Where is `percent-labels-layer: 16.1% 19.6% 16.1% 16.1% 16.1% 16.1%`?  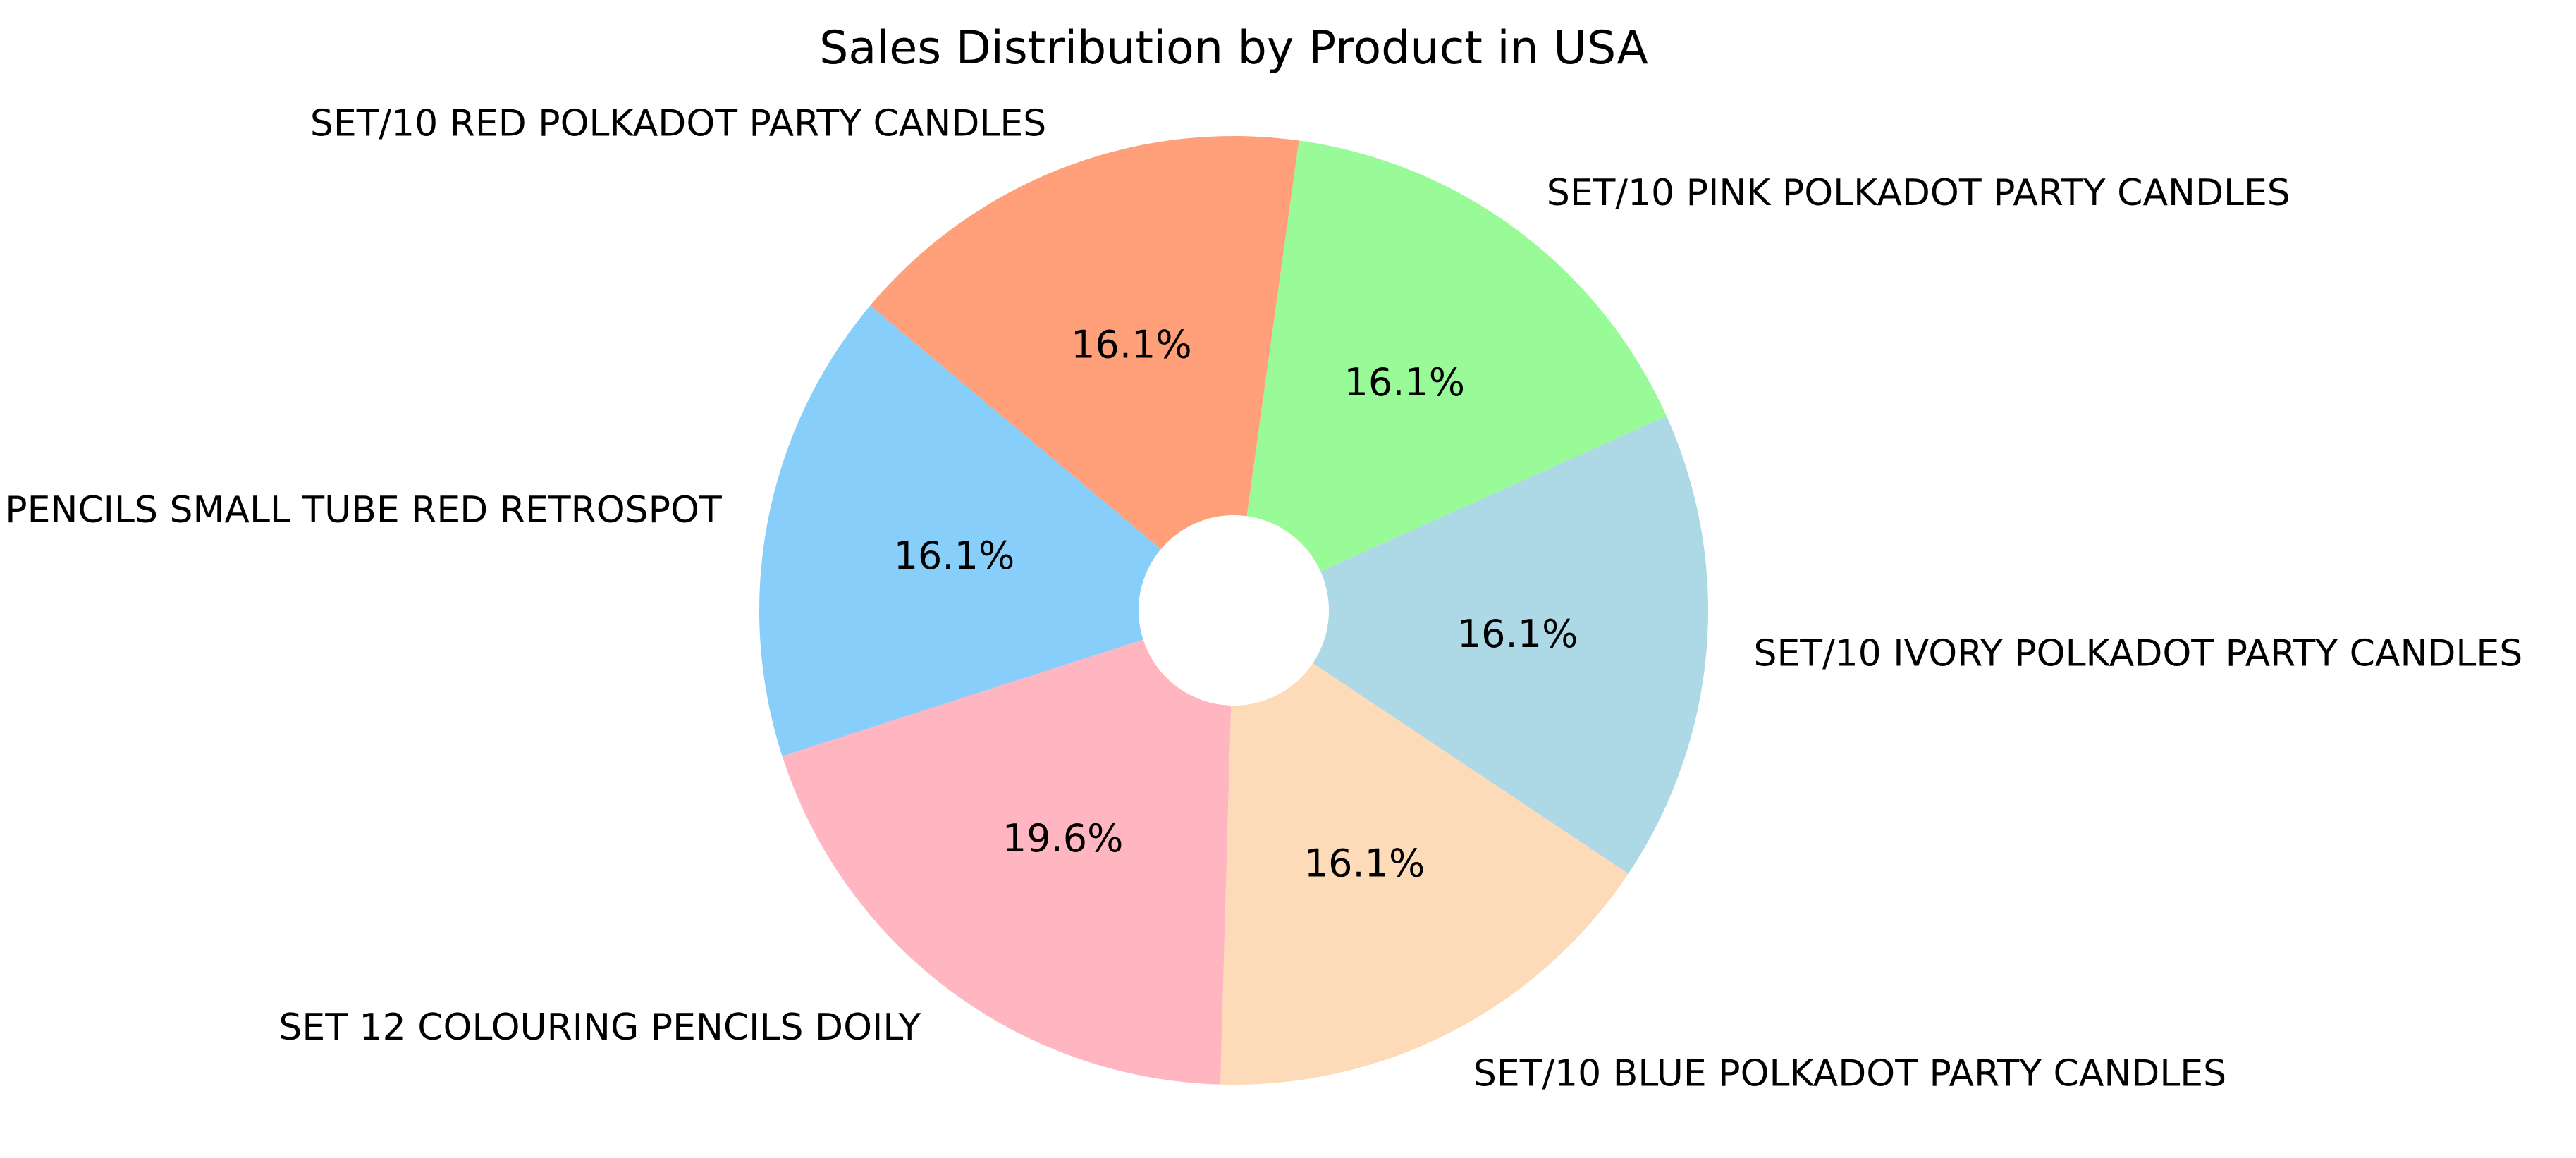
percent-labels-layer: 16.1% 19.6% 16.1% 16.1% 16.1% 16.1% is located at coordinates (1236, 603).